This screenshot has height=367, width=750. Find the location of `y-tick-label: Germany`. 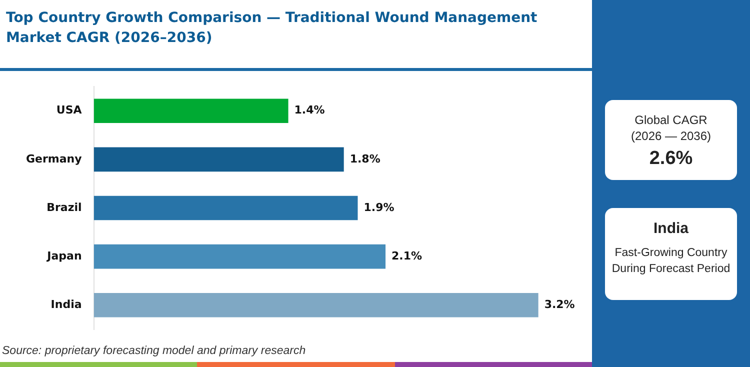

y-tick-label: Germany is located at coordinates (54, 159).